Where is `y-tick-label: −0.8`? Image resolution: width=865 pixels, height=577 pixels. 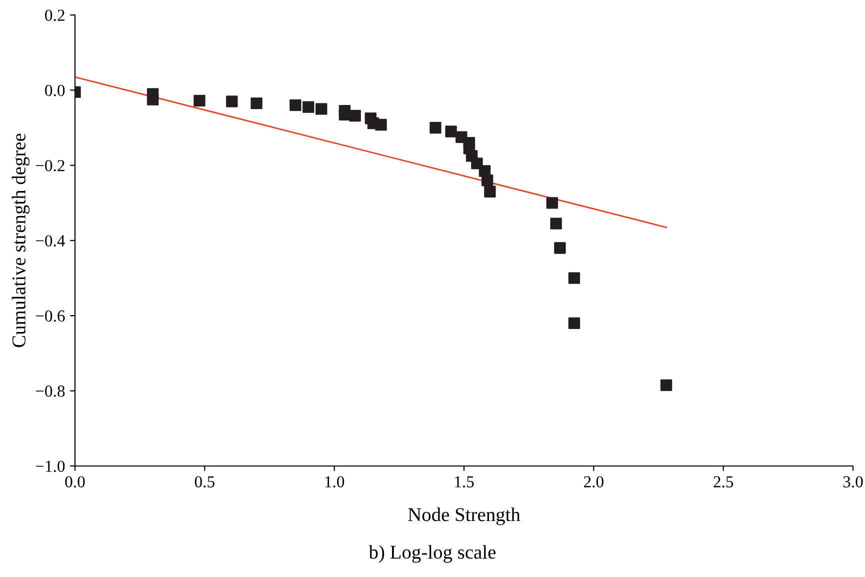 y-tick-label: −0.8 is located at coordinates (50, 391).